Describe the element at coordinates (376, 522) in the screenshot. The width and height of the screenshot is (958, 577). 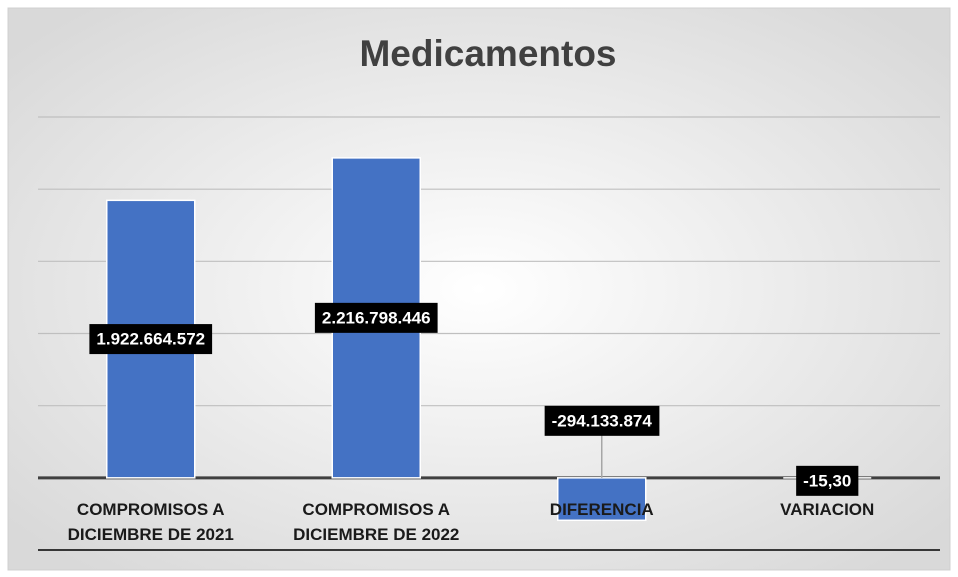
I see `x-tick-label: COMPROMISOS A DICIEMBRE DE 2022` at that location.